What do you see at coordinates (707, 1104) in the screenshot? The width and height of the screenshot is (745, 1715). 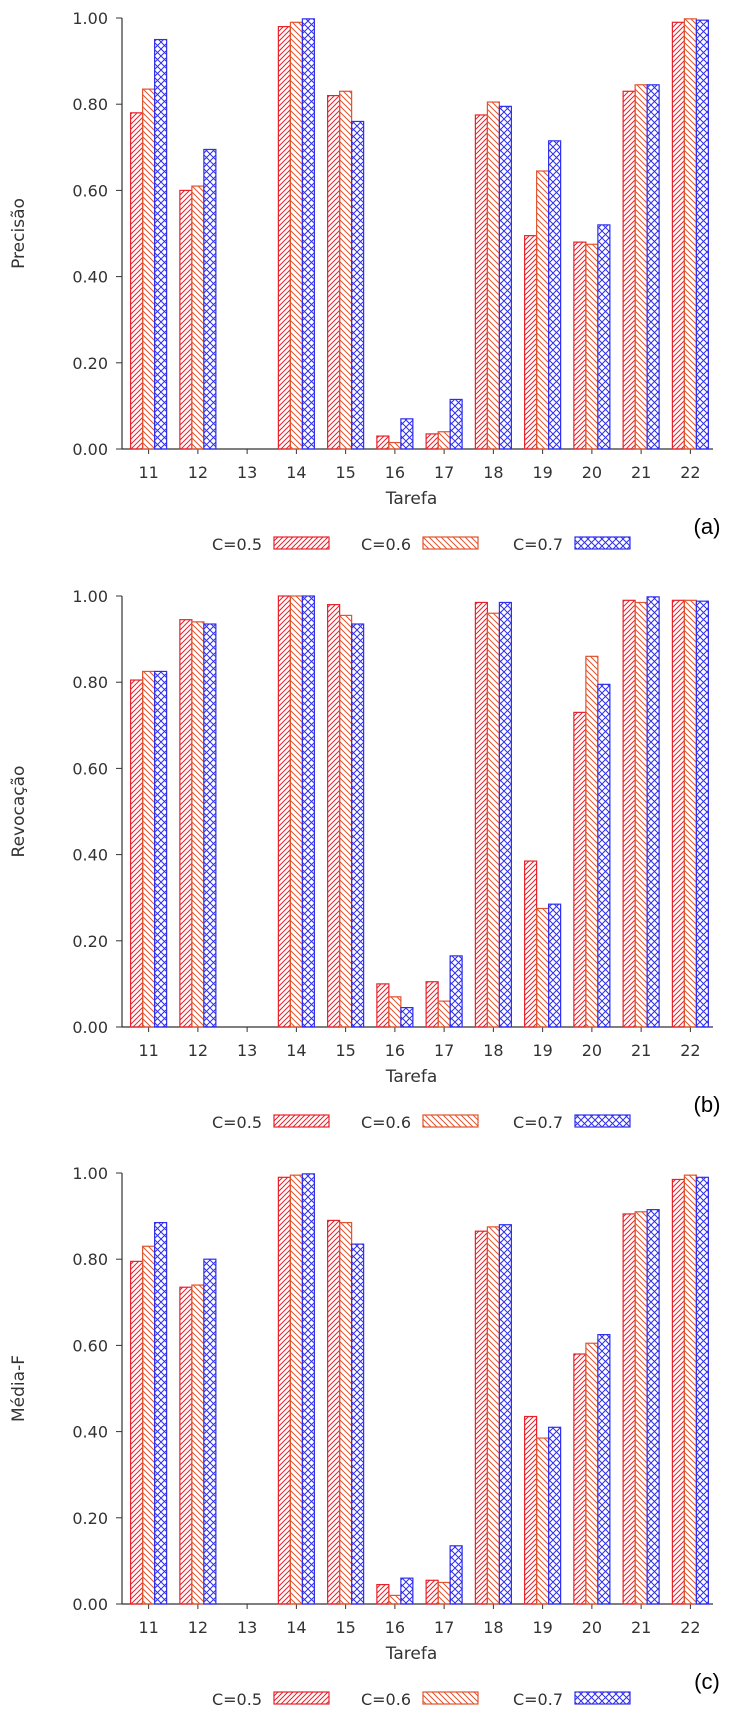 I see `panel-tag: (b)` at bounding box center [707, 1104].